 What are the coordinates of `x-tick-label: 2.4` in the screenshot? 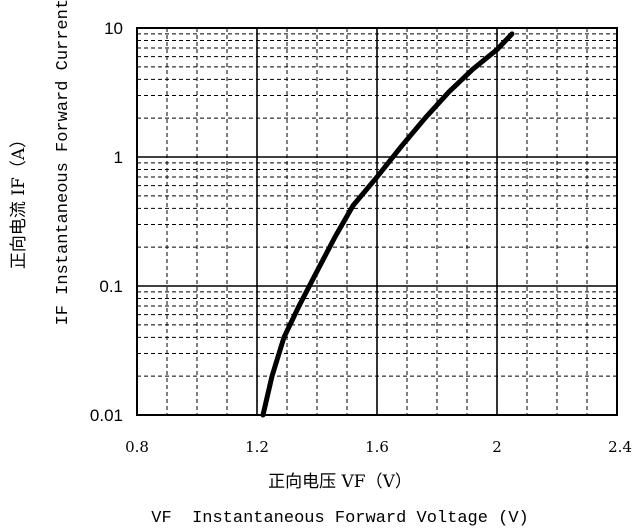 It's located at (620, 447).